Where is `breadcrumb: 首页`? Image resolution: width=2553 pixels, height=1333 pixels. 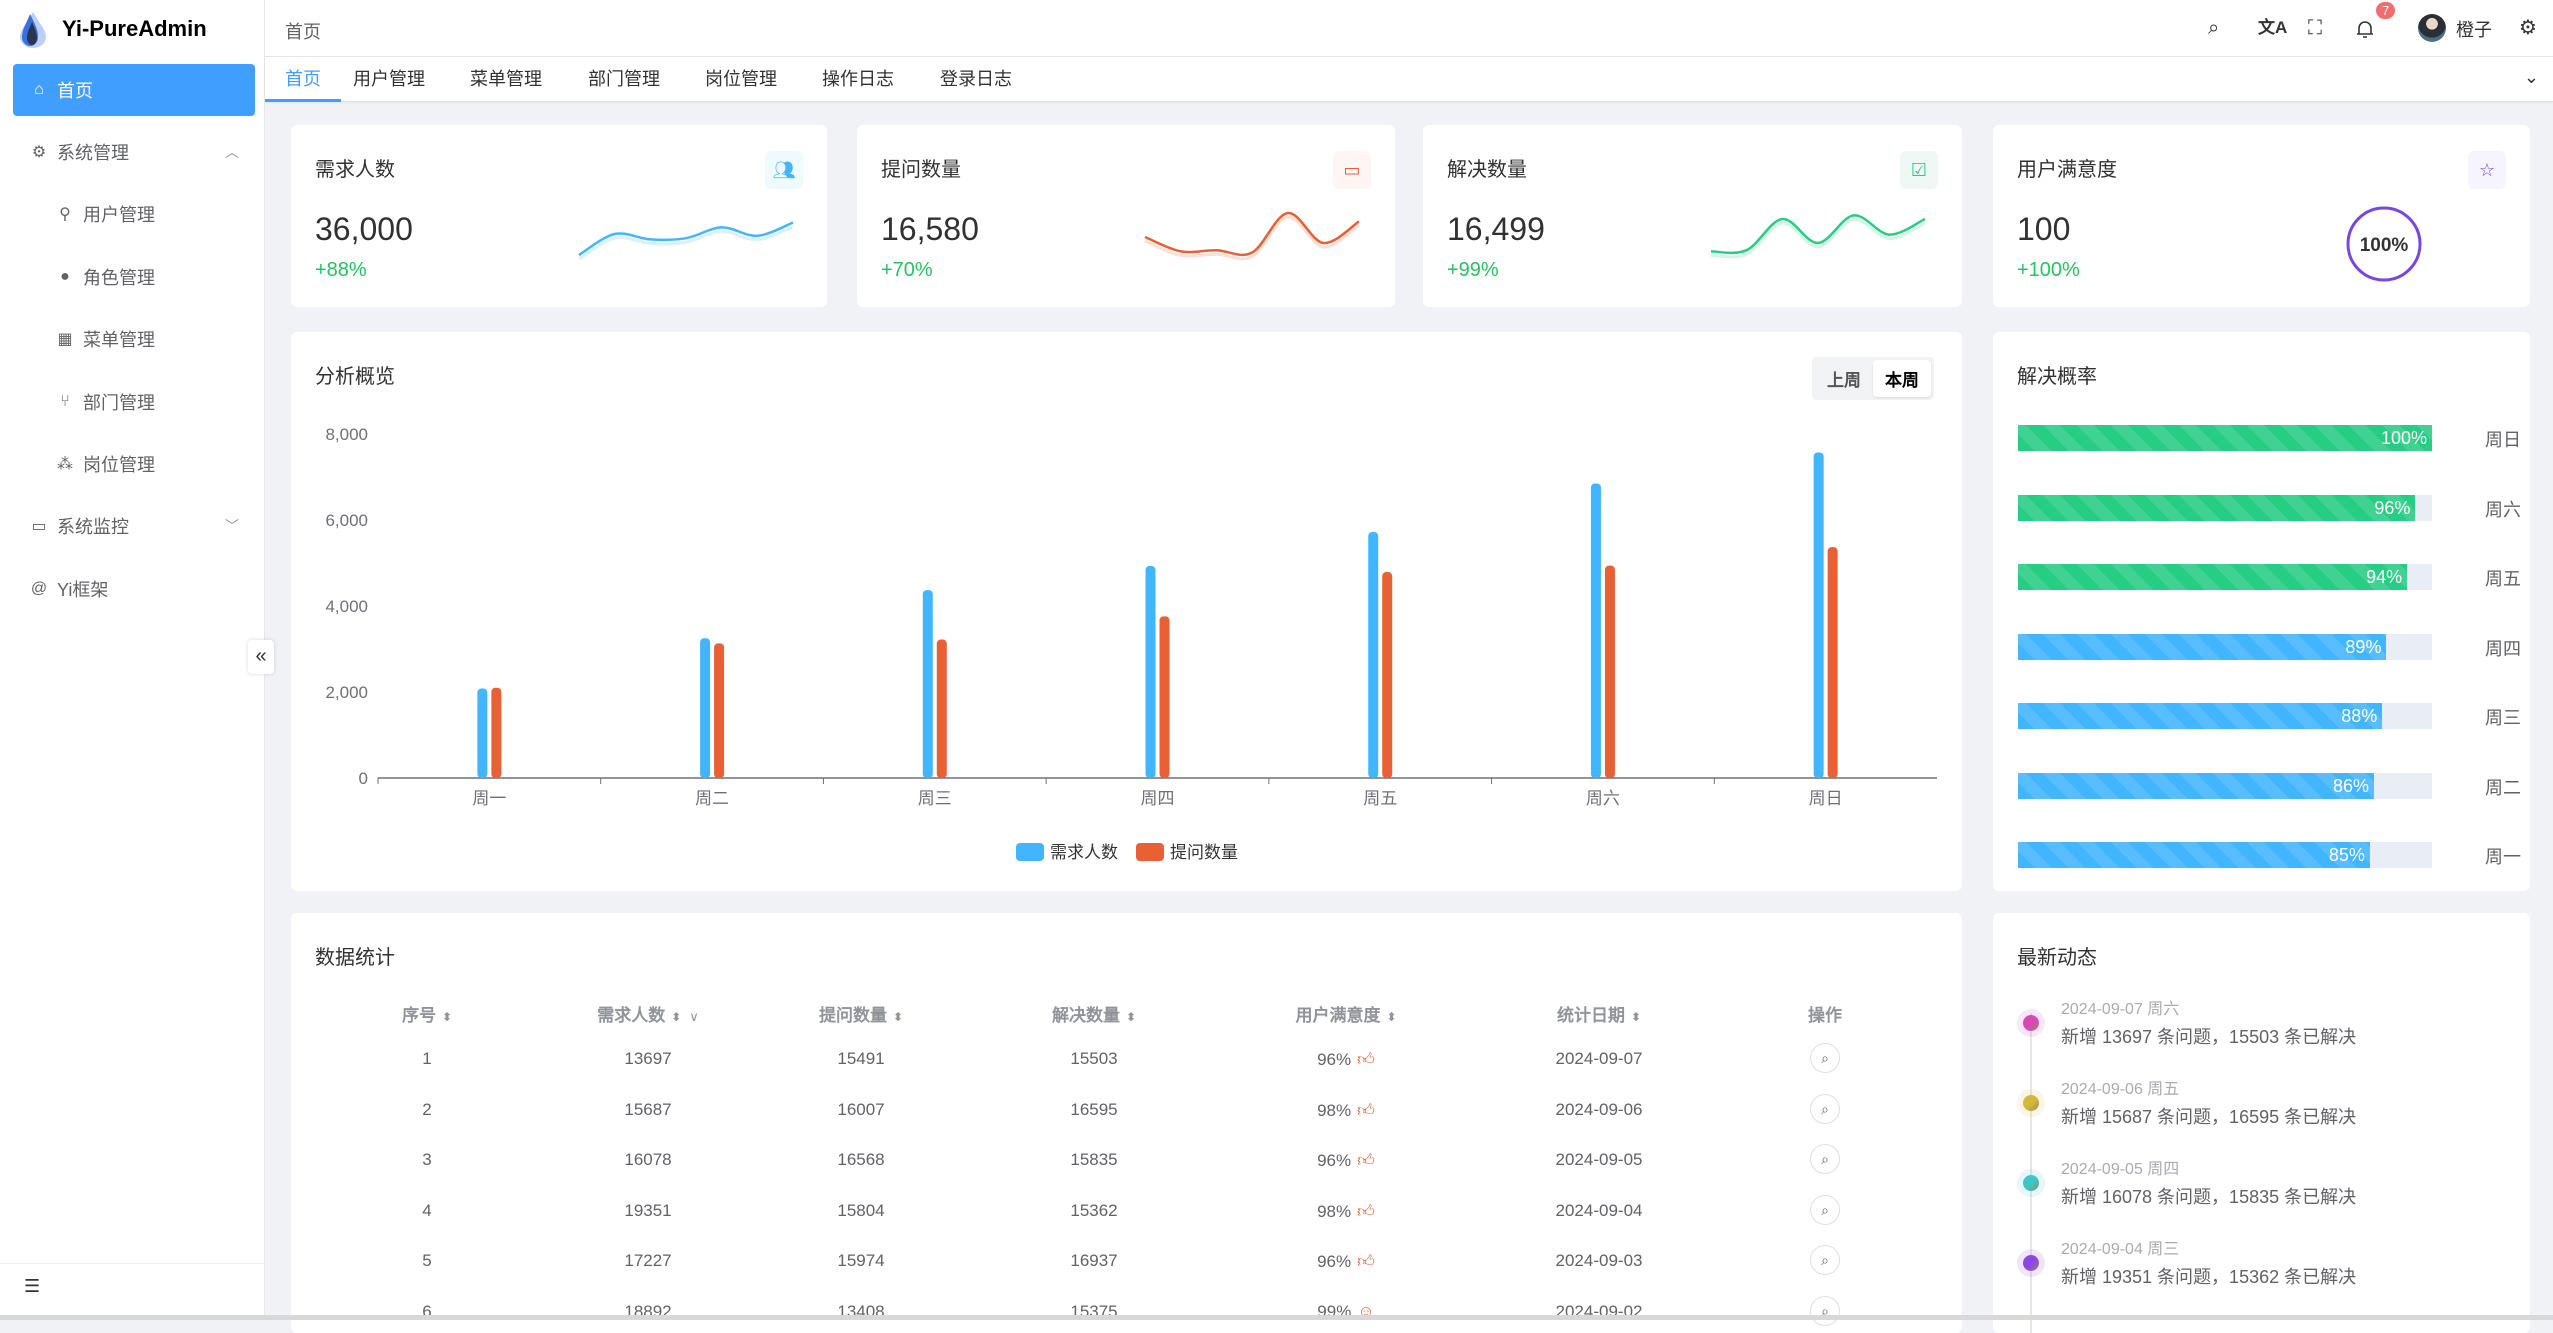 breadcrumb: 首页 is located at coordinates (303, 32).